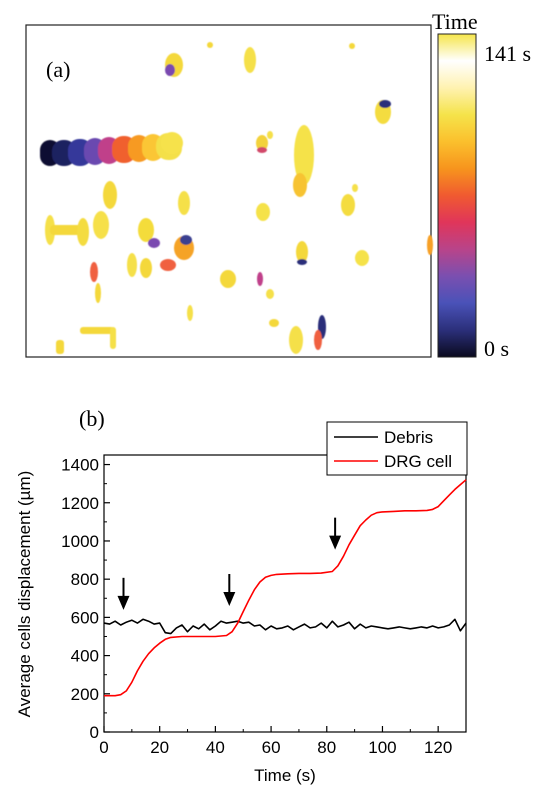  I want to click on x-axis-label: Time (s), so click(285, 775).